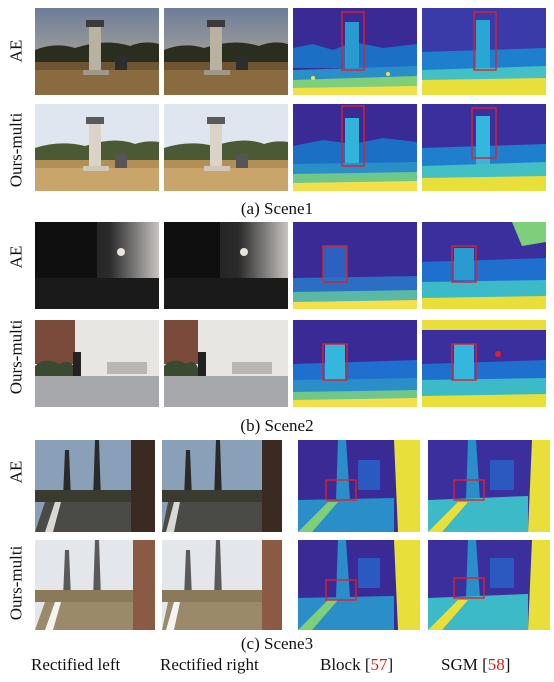 This screenshot has width=554, height=682. Describe the element at coordinates (277, 643) in the screenshot. I see `caption-scene3: (c) Scene3` at that location.